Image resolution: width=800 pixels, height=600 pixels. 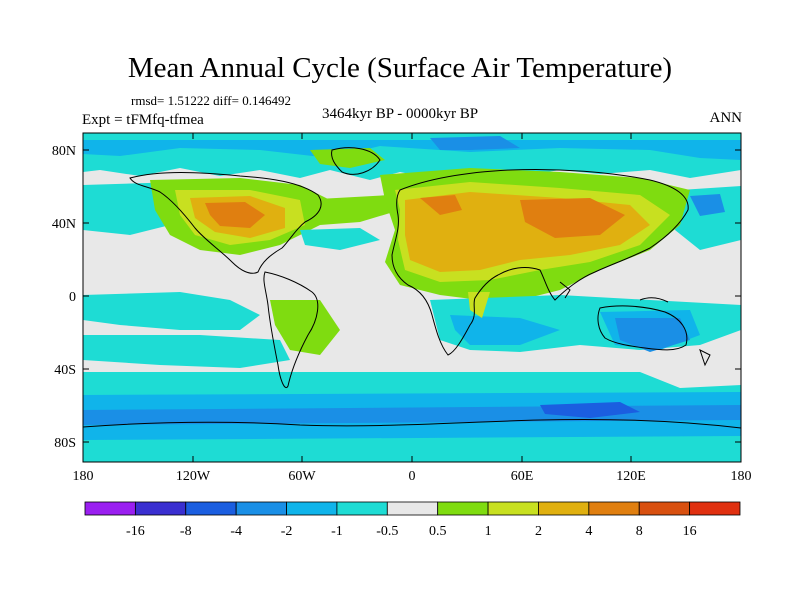 I want to click on colorbar-label: -4, so click(x=236, y=531).